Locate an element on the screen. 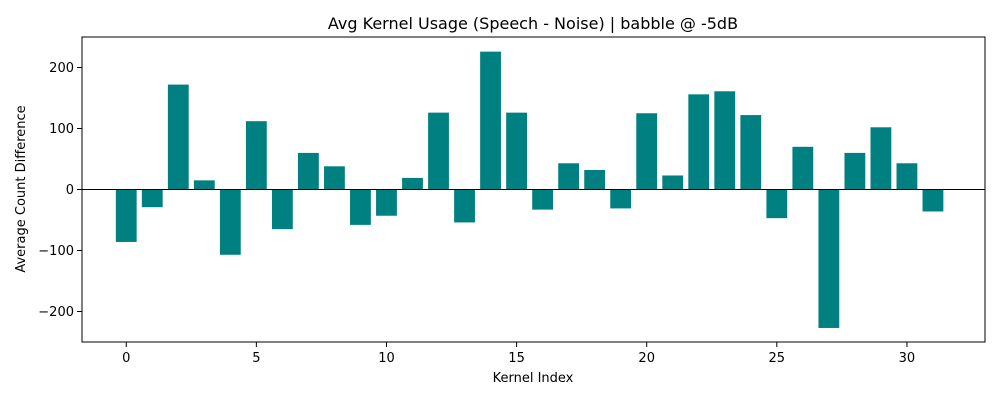 Image resolution: width=1000 pixels, height=400 pixels. x-tick-label: 10 is located at coordinates (386, 358).